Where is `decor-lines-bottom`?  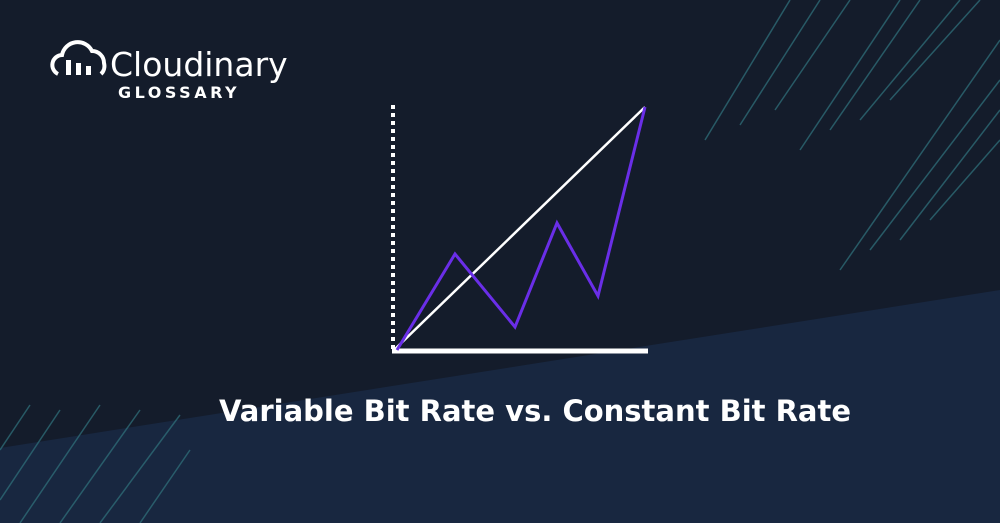 decor-lines-bottom is located at coordinates (95, 463).